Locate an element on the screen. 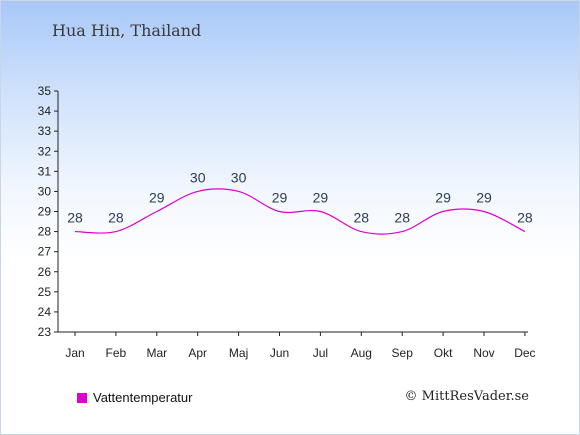 The height and width of the screenshot is (435, 580). y-tick-label: 33 is located at coordinates (45, 131).